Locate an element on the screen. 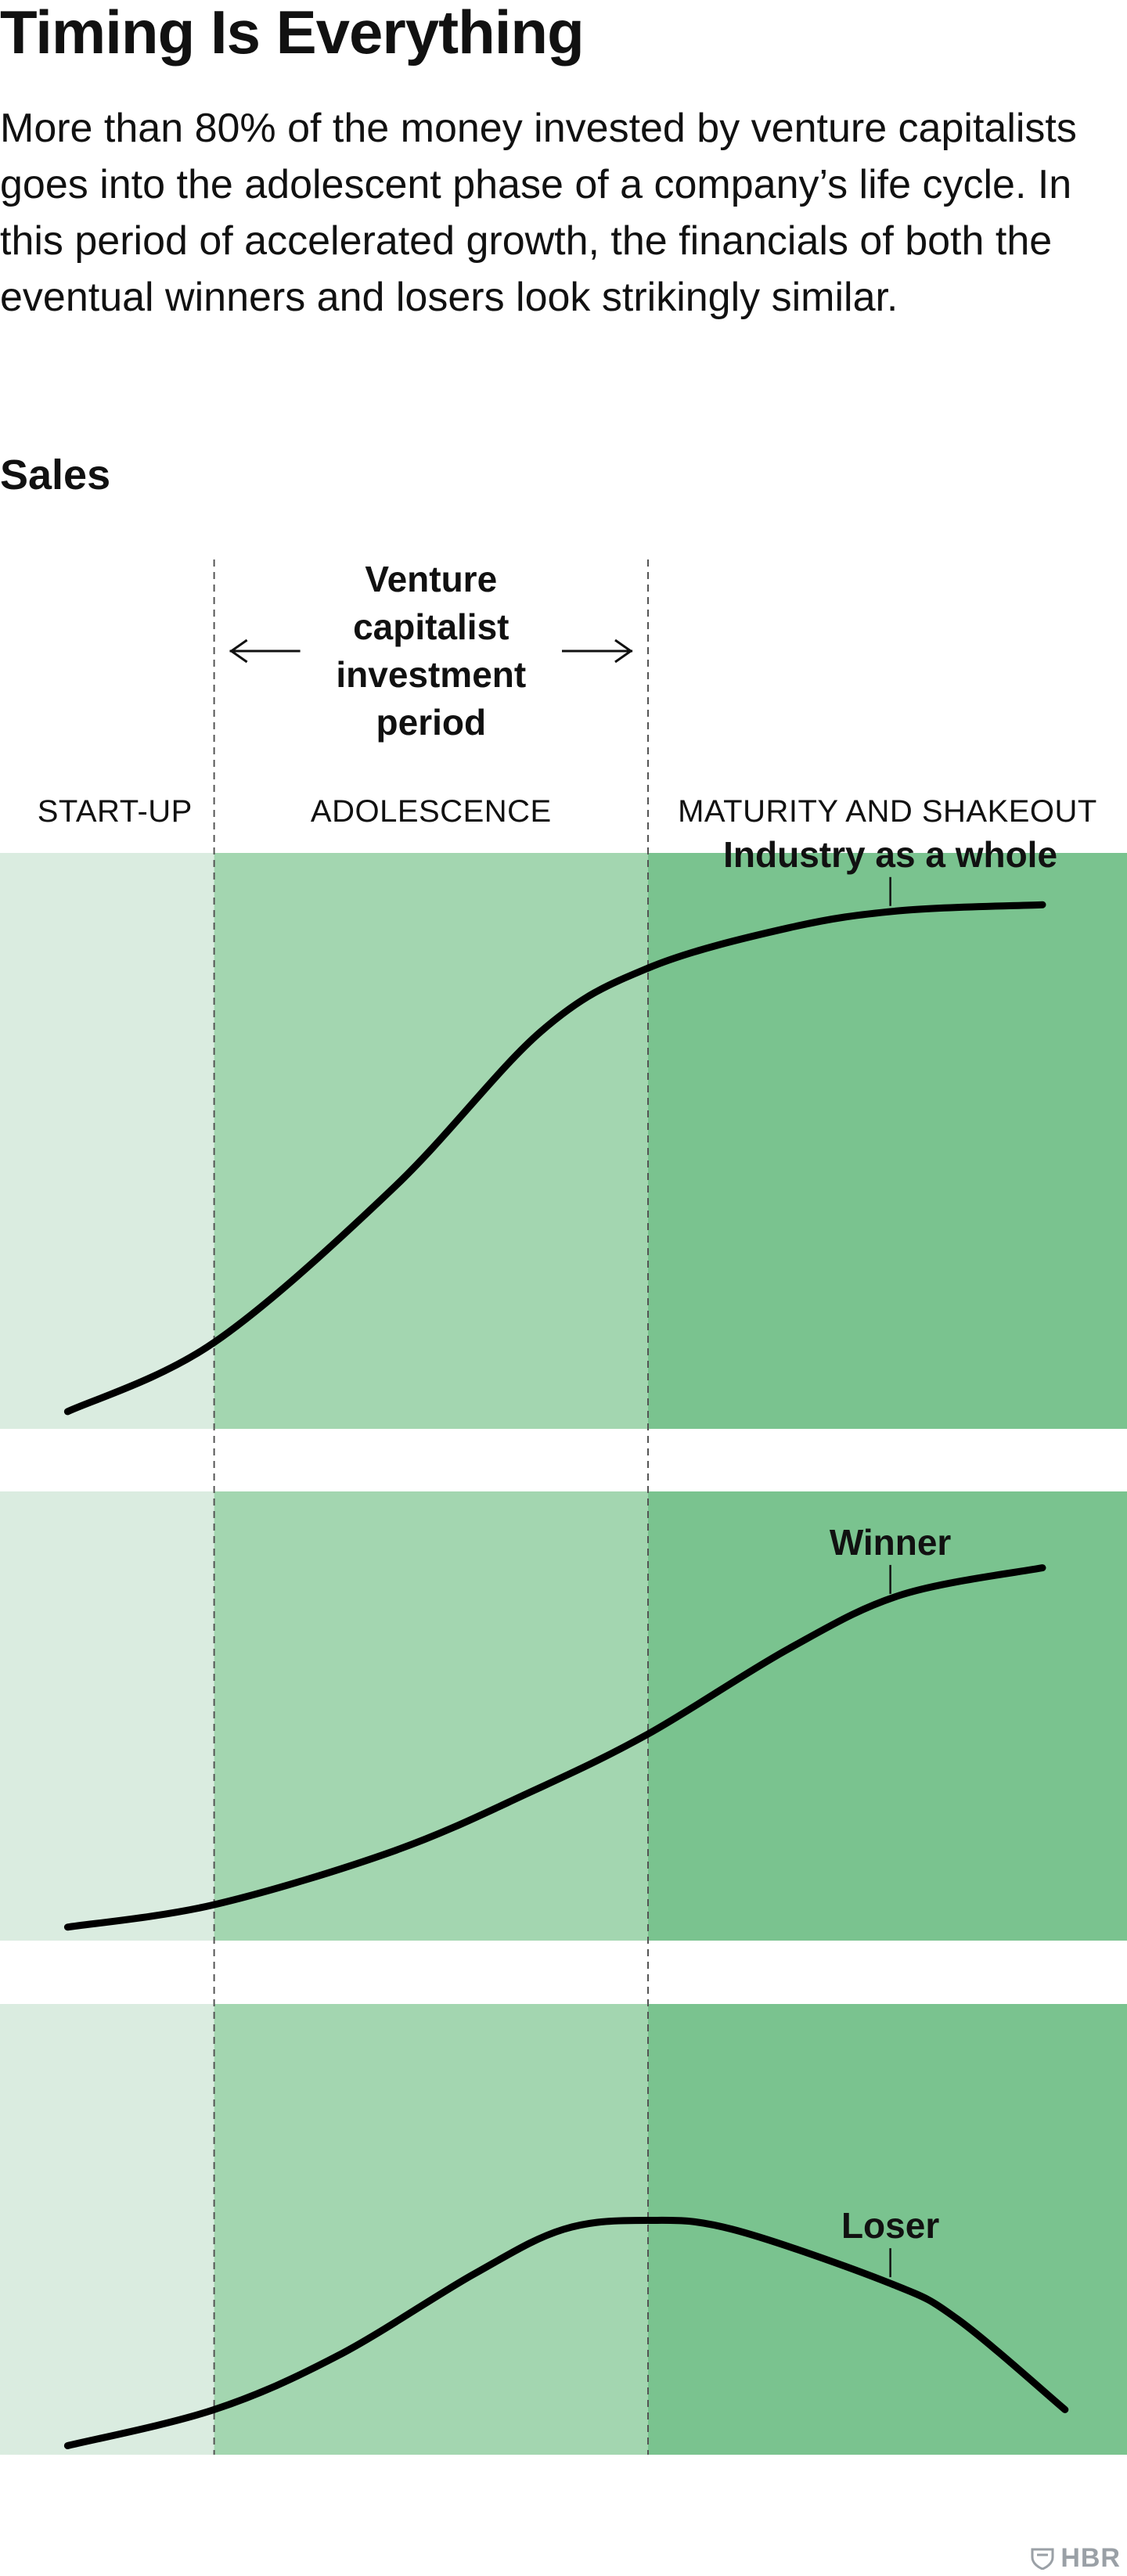 This screenshot has width=1127, height=2576. phase-label-2: ADOLESCENCE is located at coordinates (431, 811).